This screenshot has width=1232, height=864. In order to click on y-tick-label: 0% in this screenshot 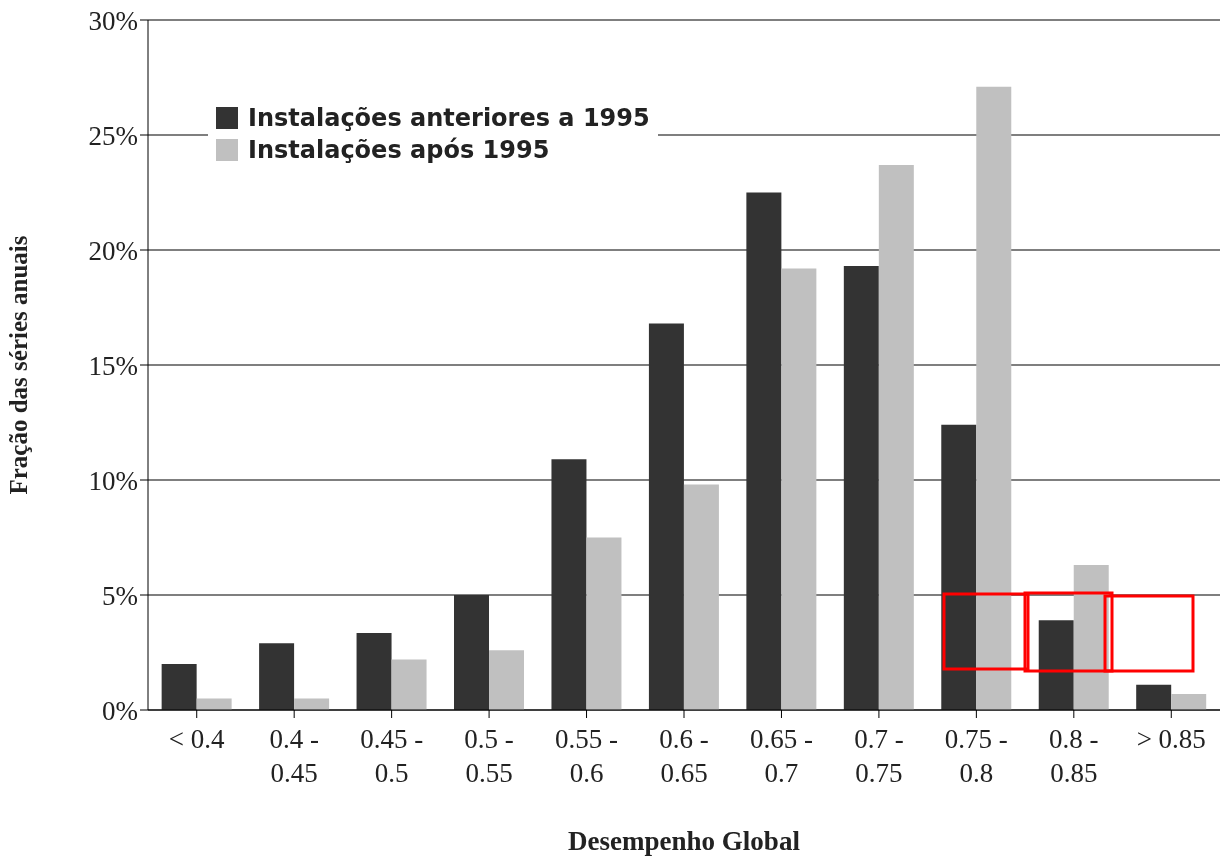, I will do `click(120, 710)`.